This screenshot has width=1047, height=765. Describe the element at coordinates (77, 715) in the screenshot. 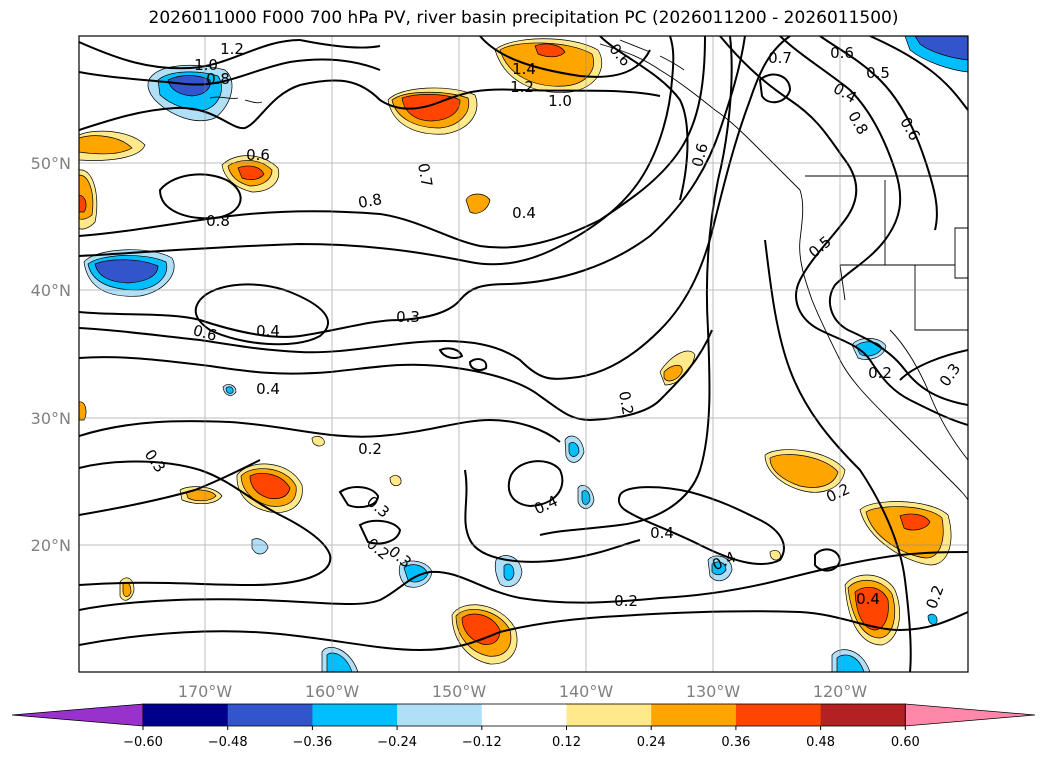

I see `colorbar-extend-min` at that location.